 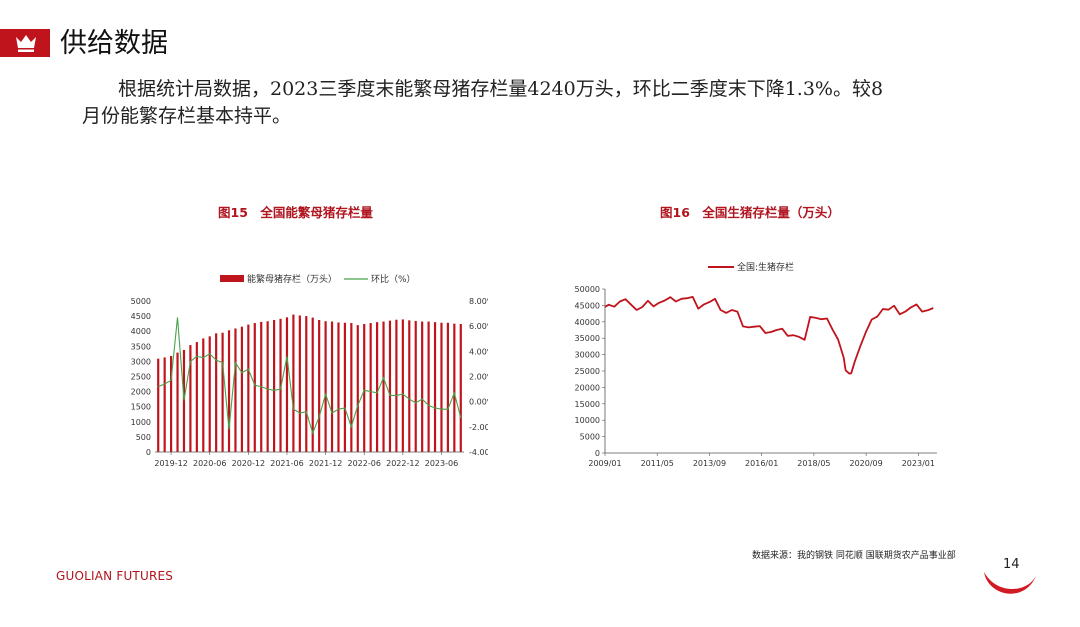 What do you see at coordinates (587, 338) in the screenshot?
I see `y-tick-label: 35000` at bounding box center [587, 338].